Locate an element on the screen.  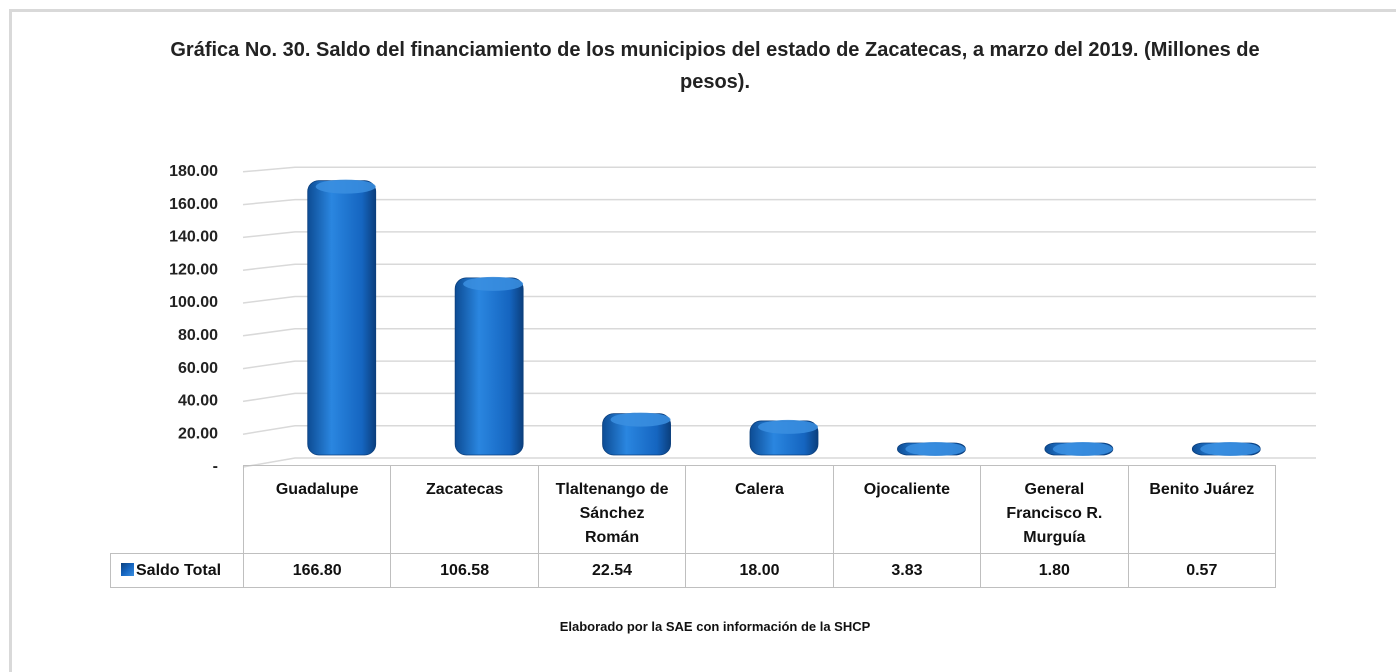
legend-cell: Saldo Total is located at coordinates (177, 570).